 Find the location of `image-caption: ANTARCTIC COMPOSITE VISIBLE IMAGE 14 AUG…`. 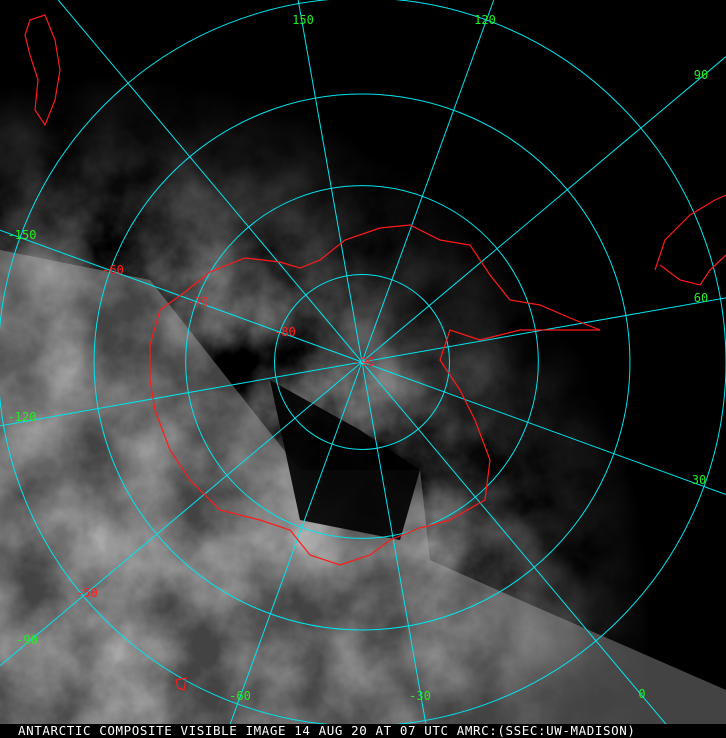

image-caption: ANTARCTIC COMPOSITE VISIBLE IMAGE 14 AUG… is located at coordinates (363, 731).